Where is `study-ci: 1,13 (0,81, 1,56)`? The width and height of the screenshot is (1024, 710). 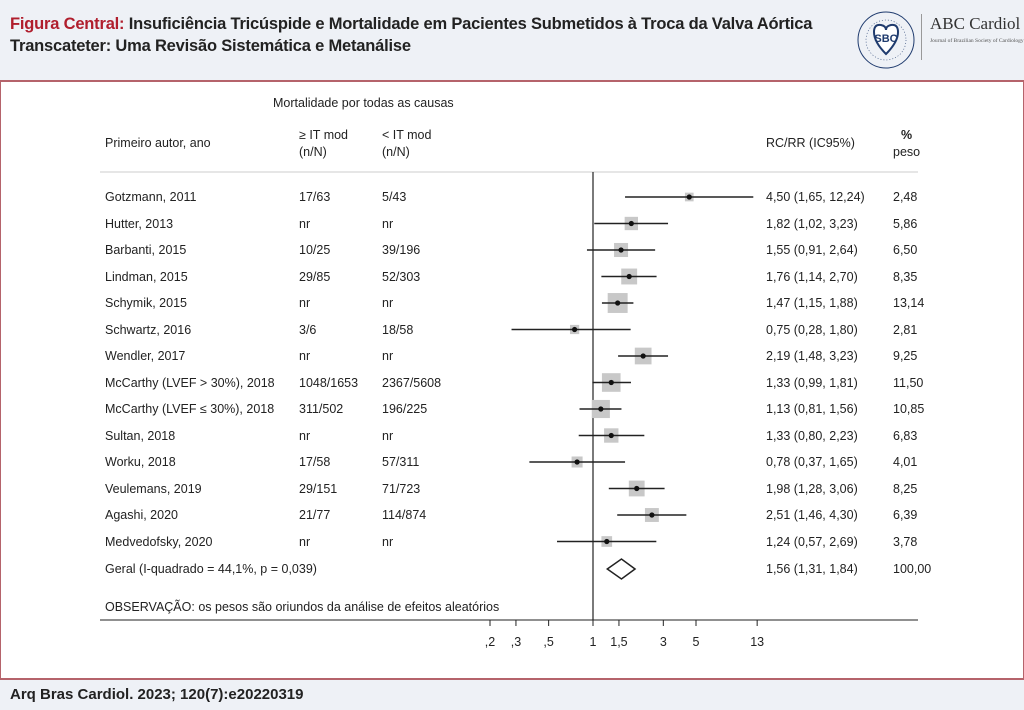
study-ci: 1,13 (0,81, 1,56) is located at coordinates (812, 409).